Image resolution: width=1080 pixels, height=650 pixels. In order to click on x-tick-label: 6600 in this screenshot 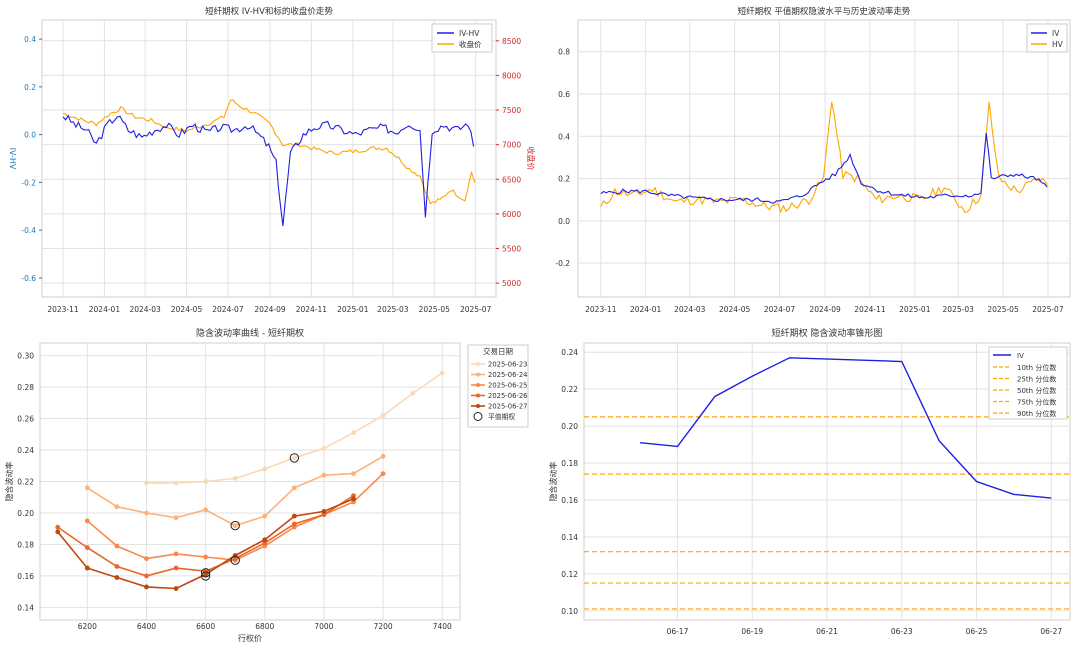, I will do `click(205, 626)`.